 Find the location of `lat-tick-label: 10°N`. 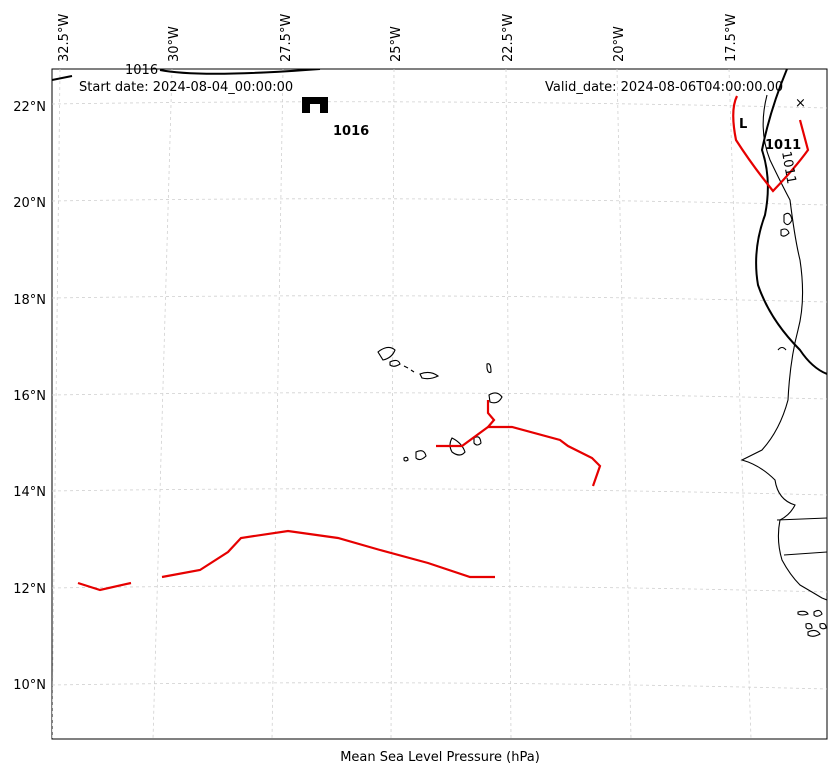

lat-tick-label: 10°N is located at coordinates (29, 685).